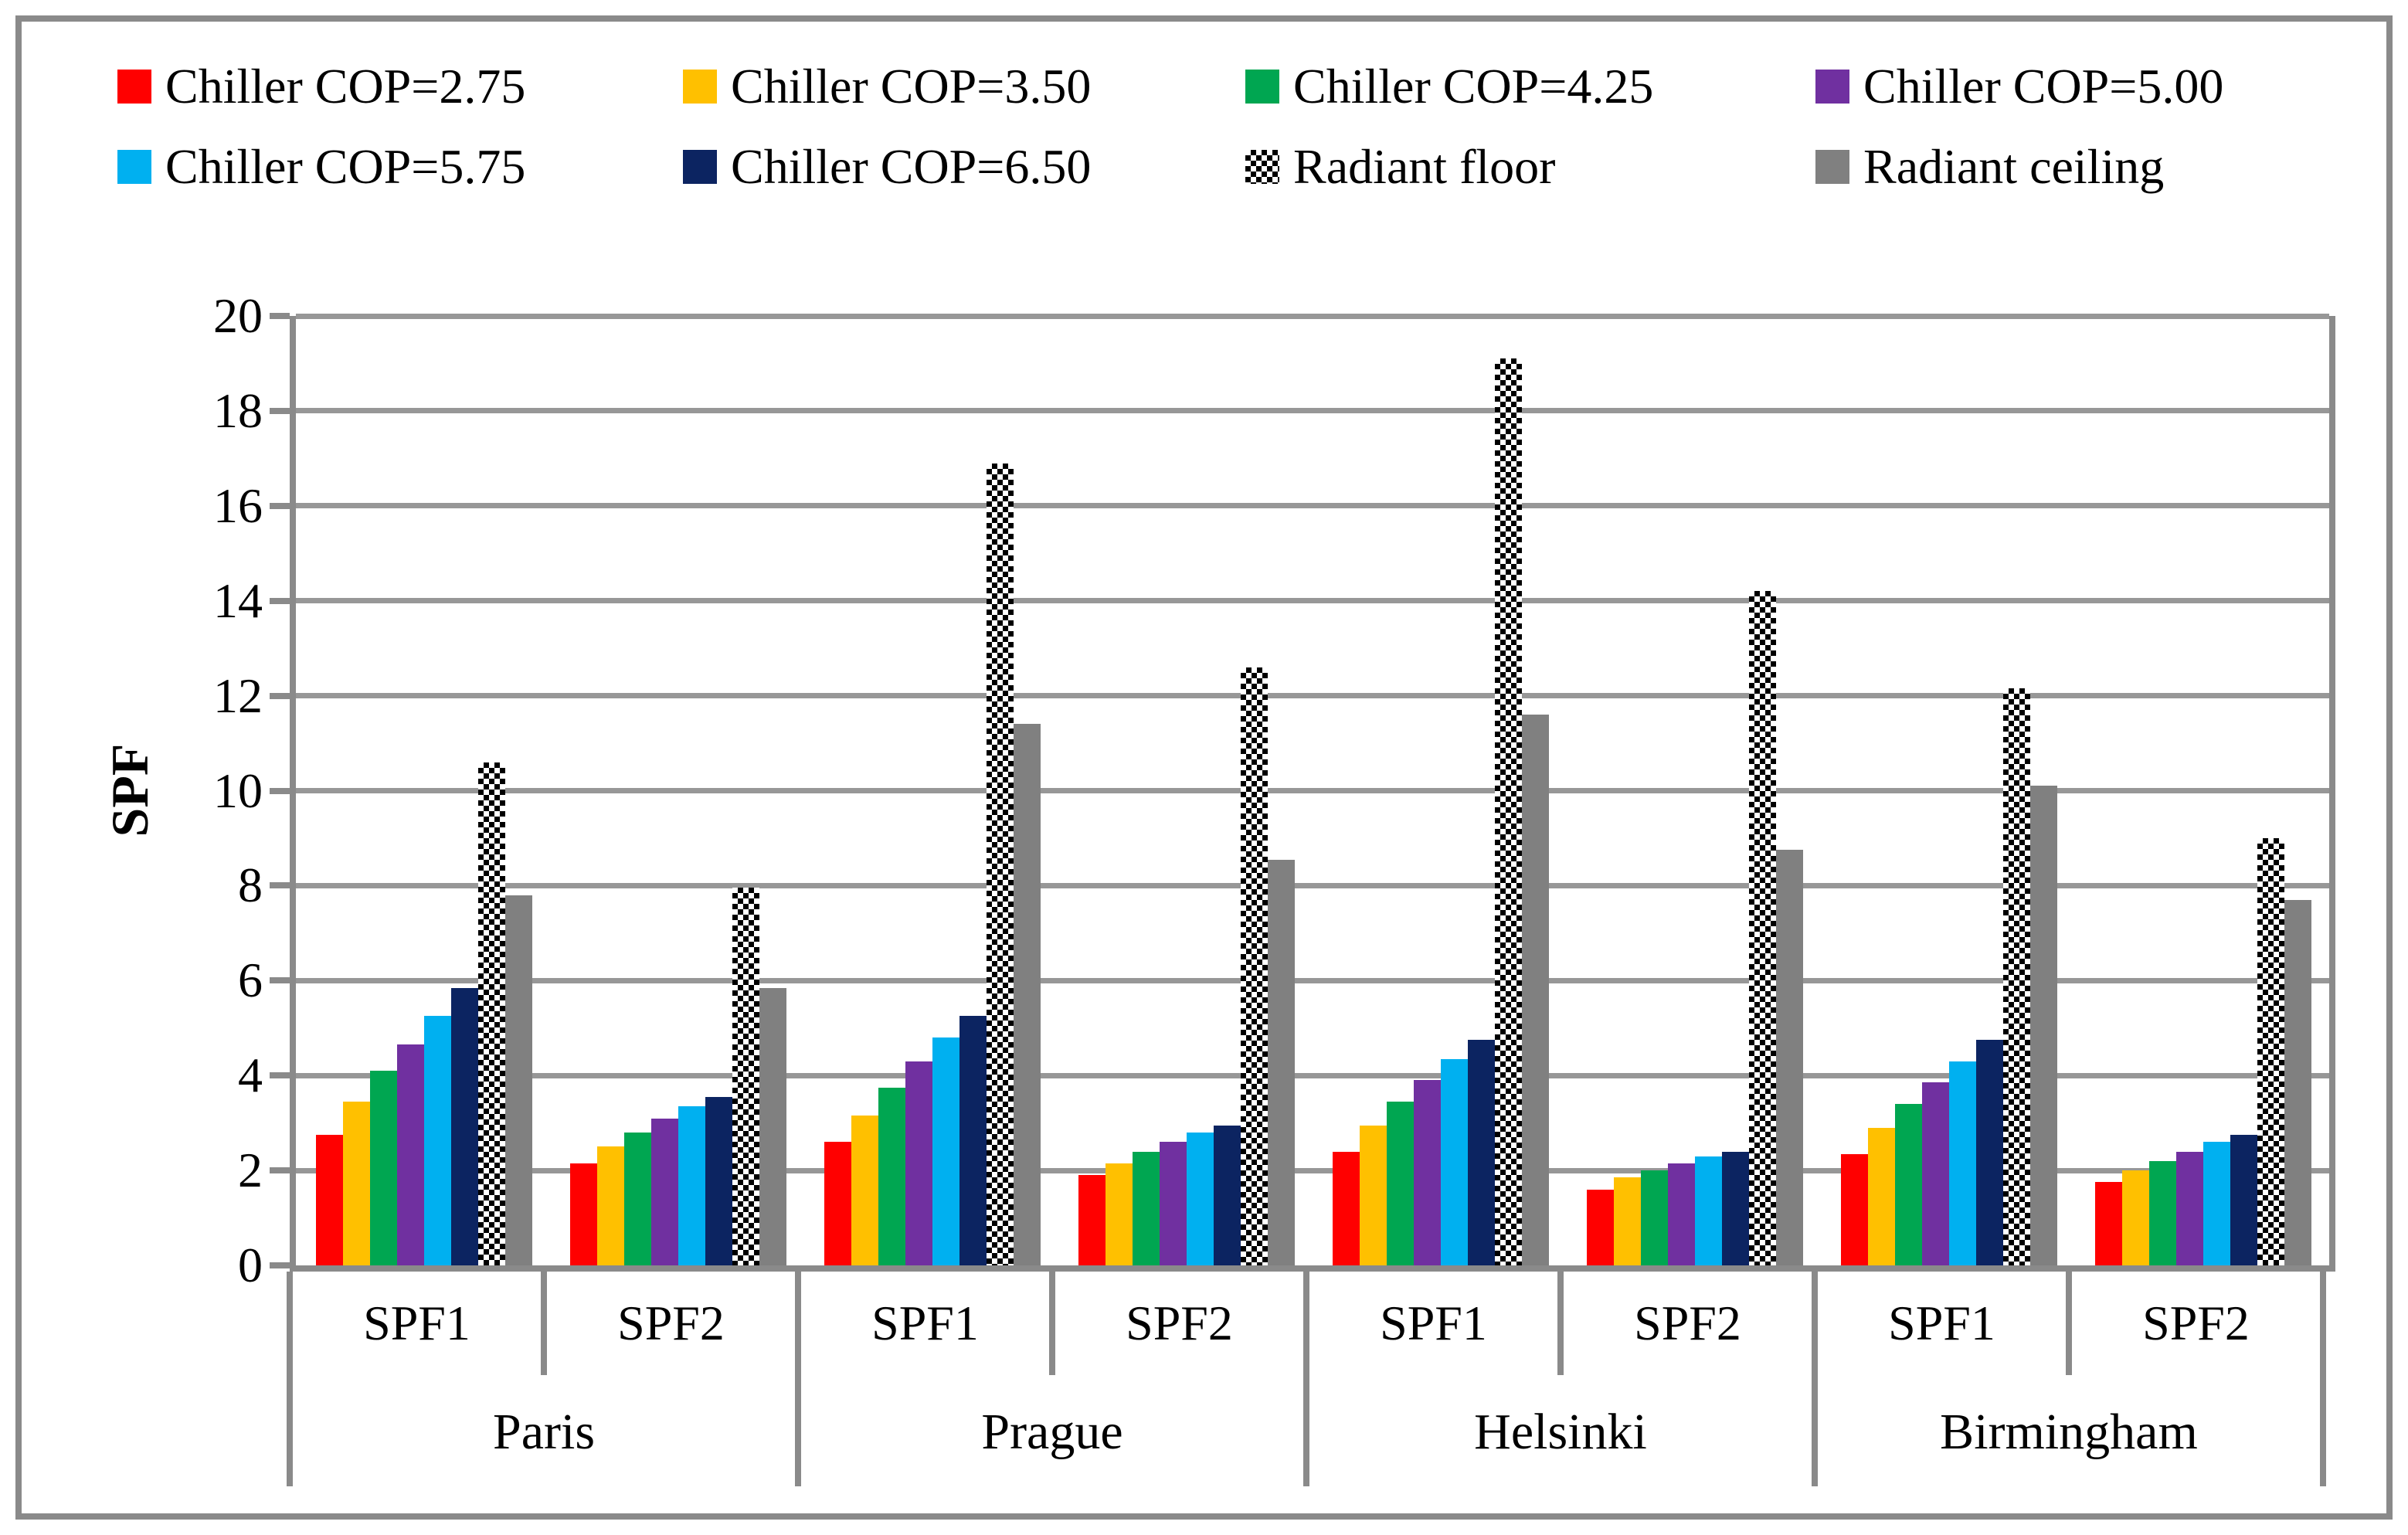 The height and width of the screenshot is (1535, 2408). What do you see at coordinates (321, 167) in the screenshot?
I see `legend-item: Chiller COP=5.75` at bounding box center [321, 167].